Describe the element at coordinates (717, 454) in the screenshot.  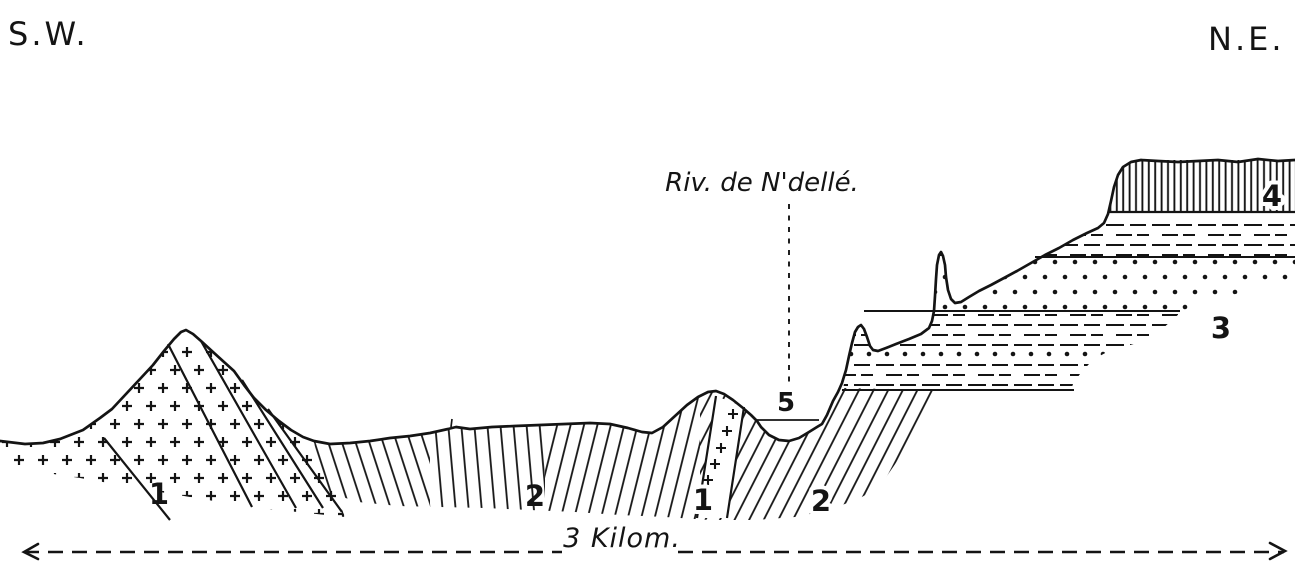
I see `dike-plus-symbols` at that location.